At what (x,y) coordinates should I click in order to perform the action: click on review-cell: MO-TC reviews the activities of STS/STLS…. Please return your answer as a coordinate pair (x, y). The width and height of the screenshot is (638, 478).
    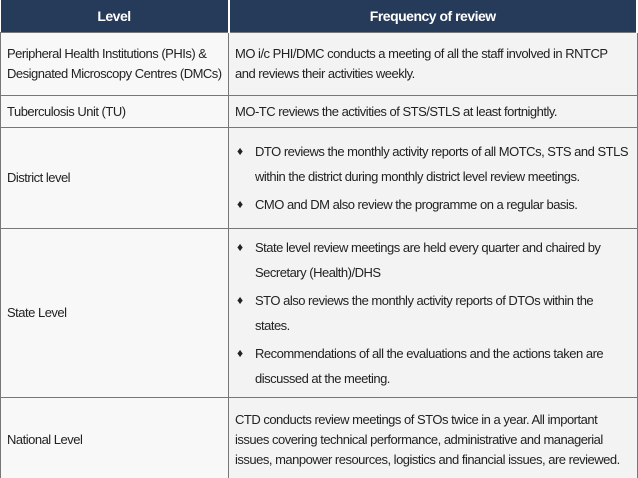
    Looking at the image, I should click on (433, 111).